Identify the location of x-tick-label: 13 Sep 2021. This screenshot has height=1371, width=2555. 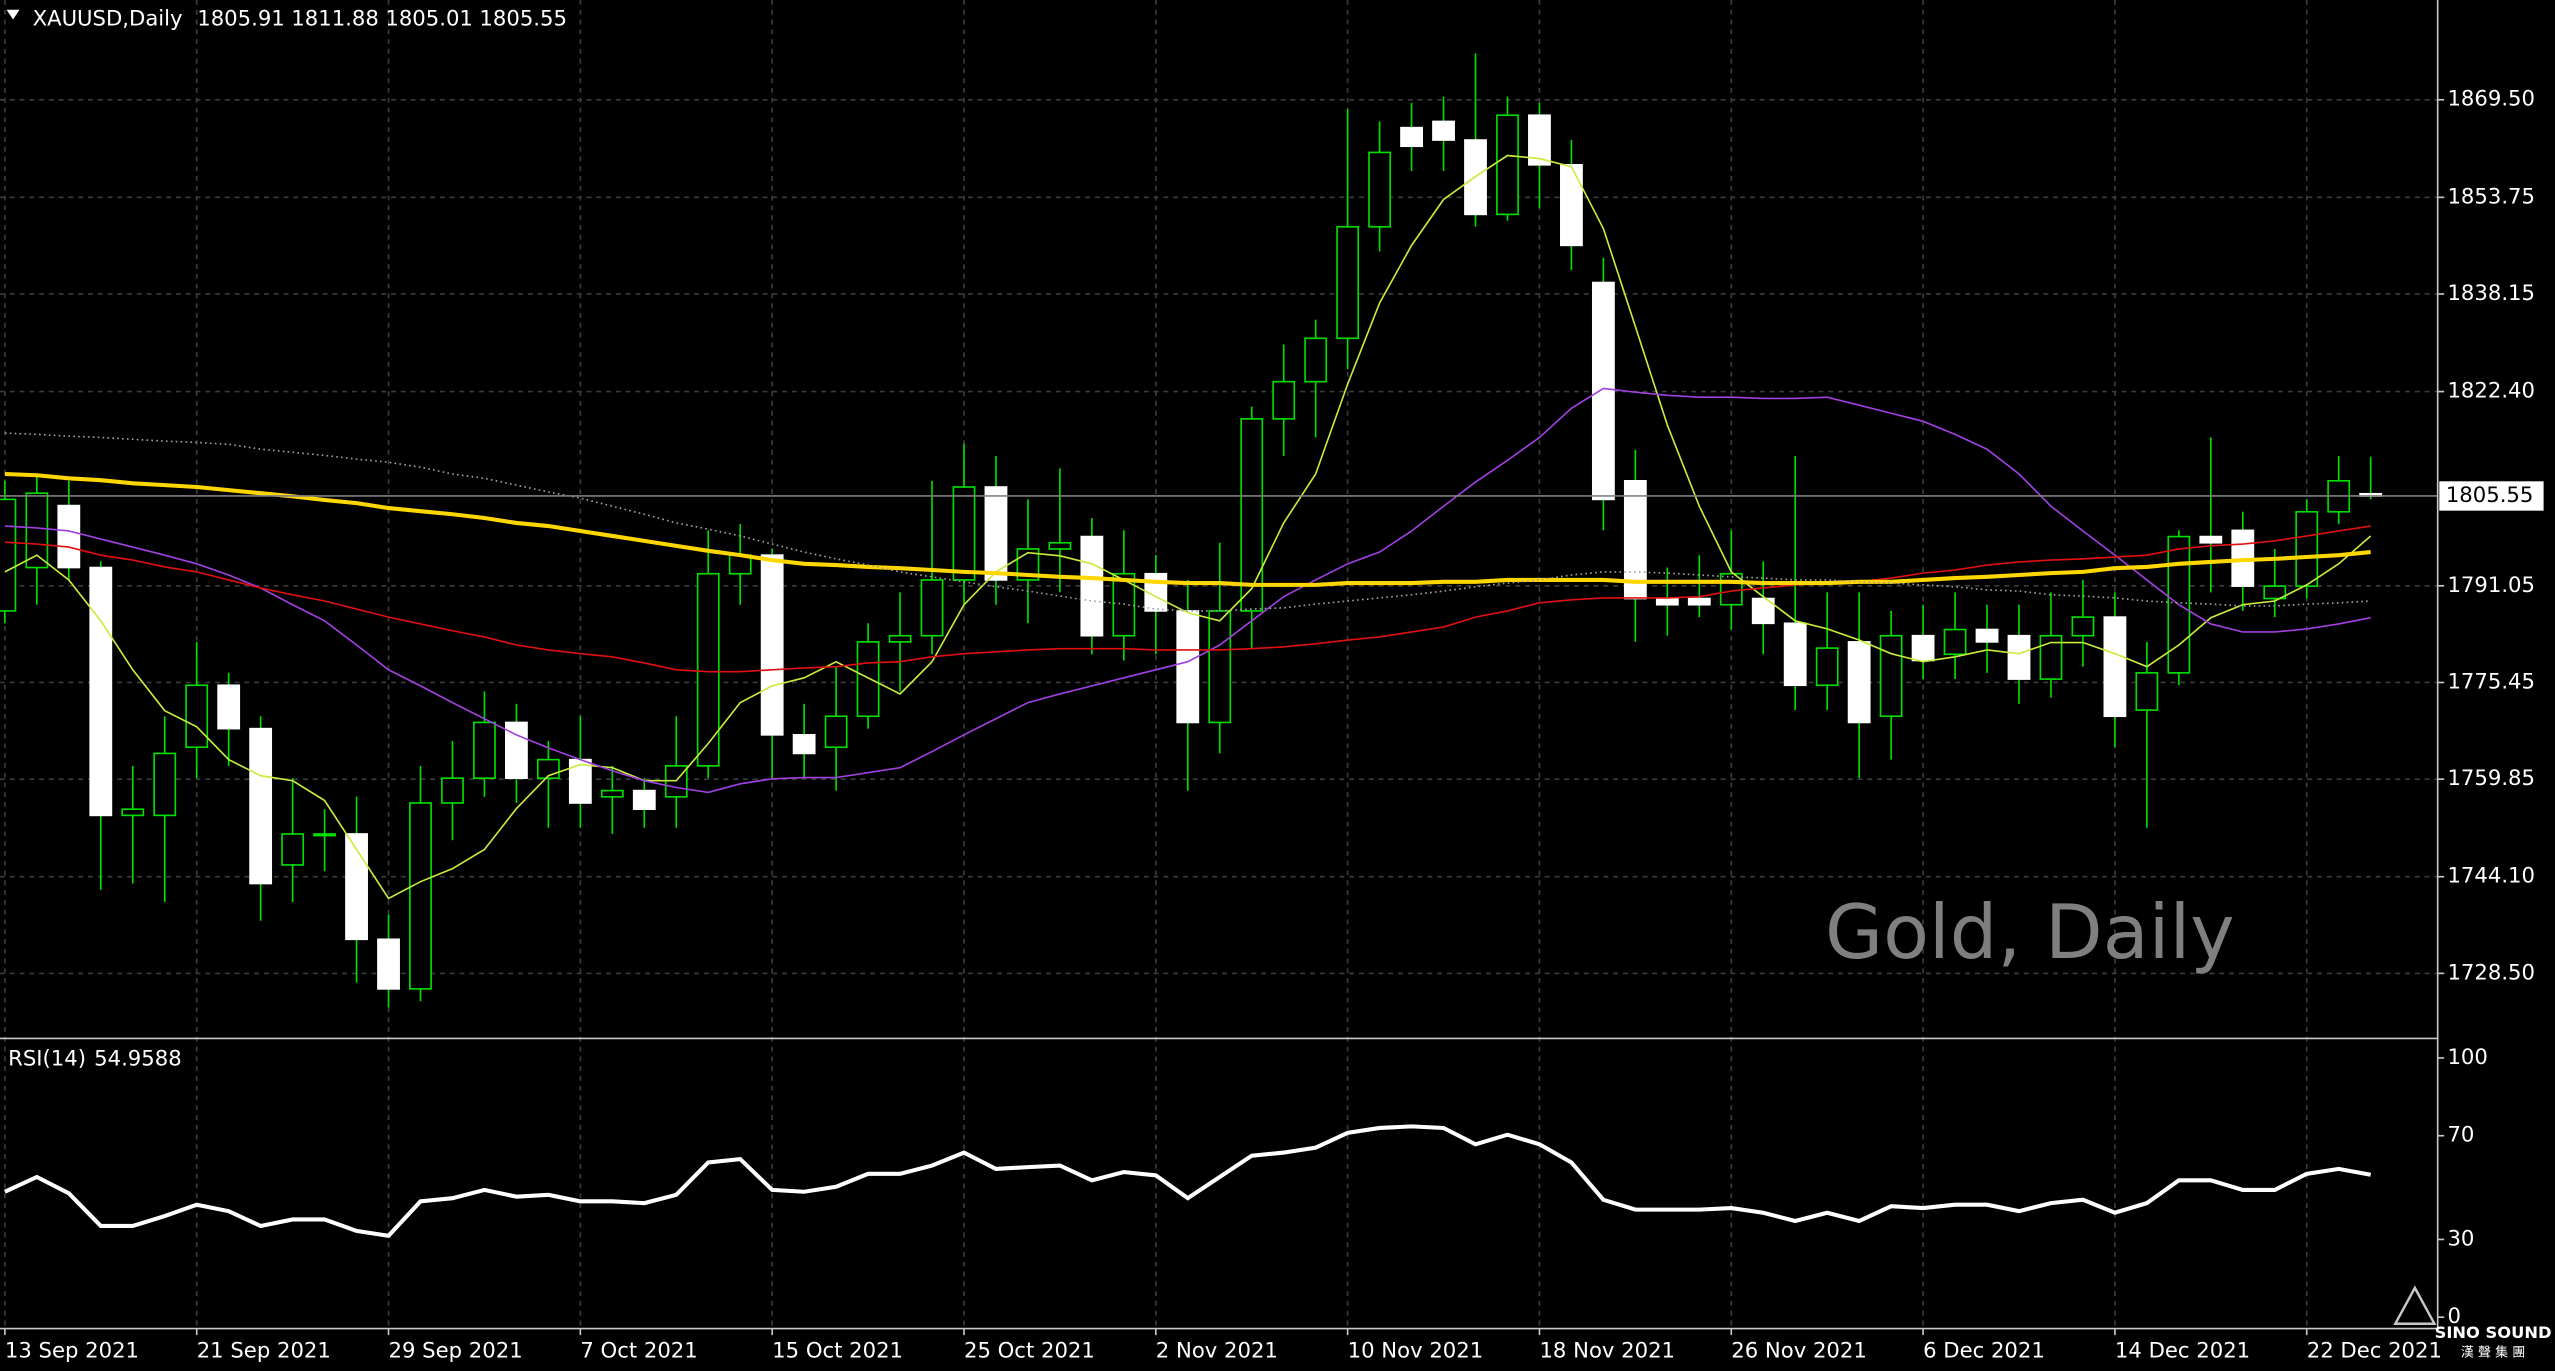
(72, 1349).